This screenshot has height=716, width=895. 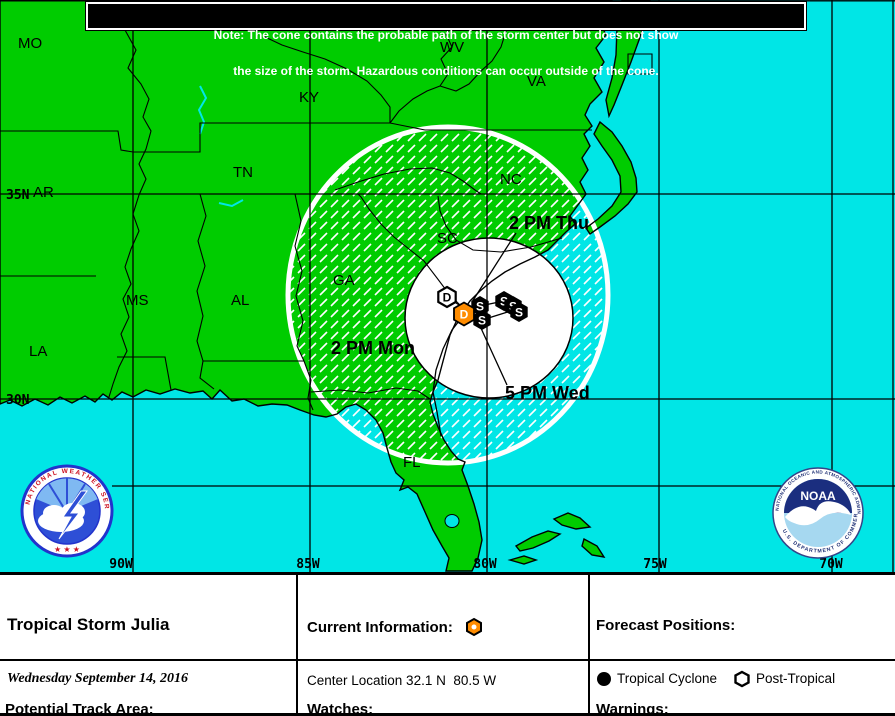 What do you see at coordinates (30, 43) in the screenshot?
I see `state-label-mo: MO` at bounding box center [30, 43].